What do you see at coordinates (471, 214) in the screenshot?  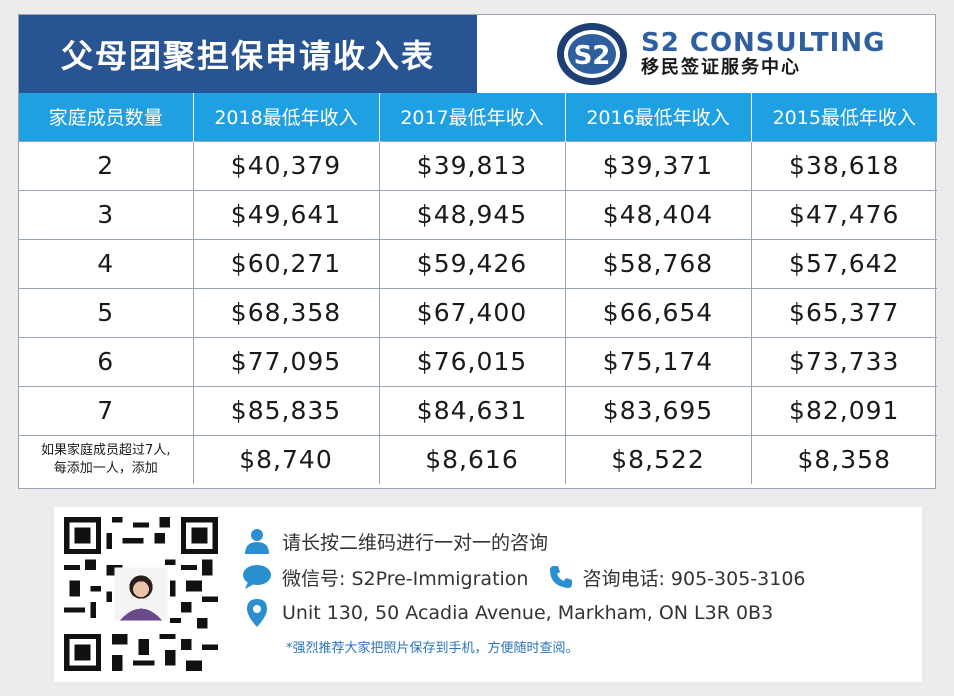 I see `table-cell: $48,945` at bounding box center [471, 214].